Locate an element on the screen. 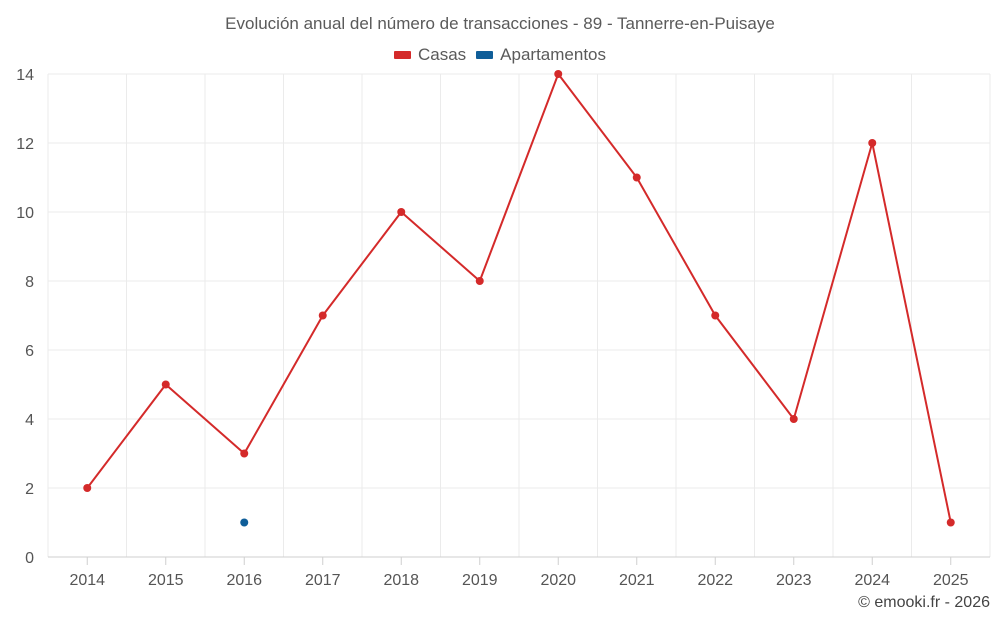  data-point-casas-2018 is located at coordinates (401, 212).